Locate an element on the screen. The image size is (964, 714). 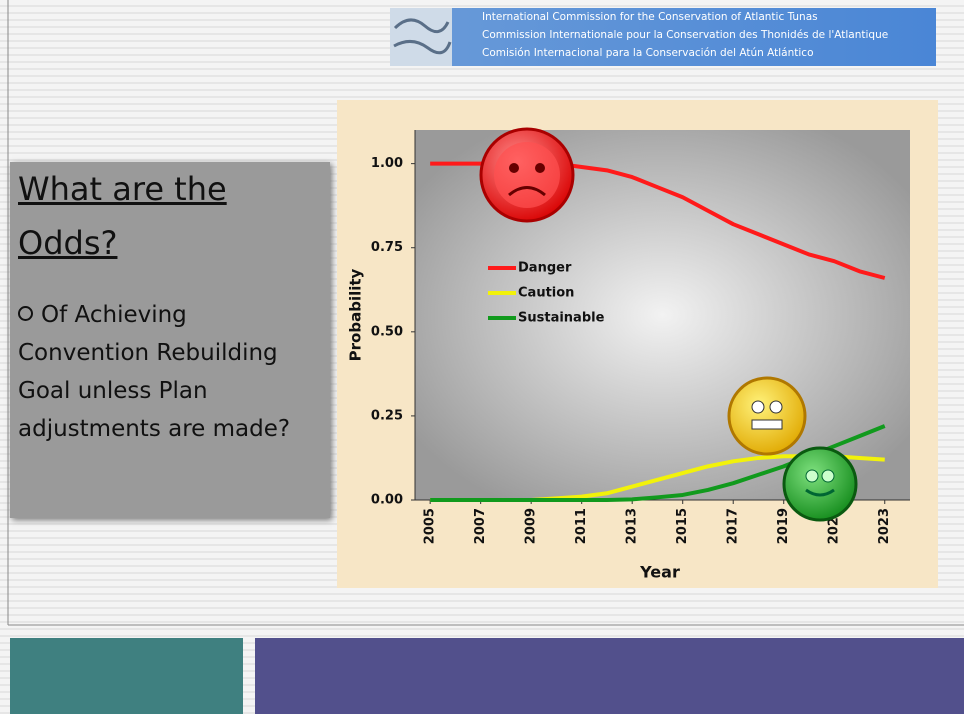
y-tick-label: 1.00 is located at coordinates (387, 163).